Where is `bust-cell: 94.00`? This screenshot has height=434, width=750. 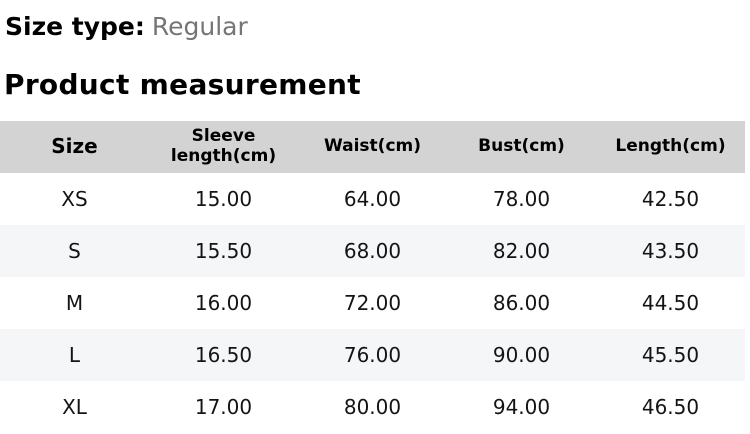
bust-cell: 94.00 is located at coordinates (521, 406).